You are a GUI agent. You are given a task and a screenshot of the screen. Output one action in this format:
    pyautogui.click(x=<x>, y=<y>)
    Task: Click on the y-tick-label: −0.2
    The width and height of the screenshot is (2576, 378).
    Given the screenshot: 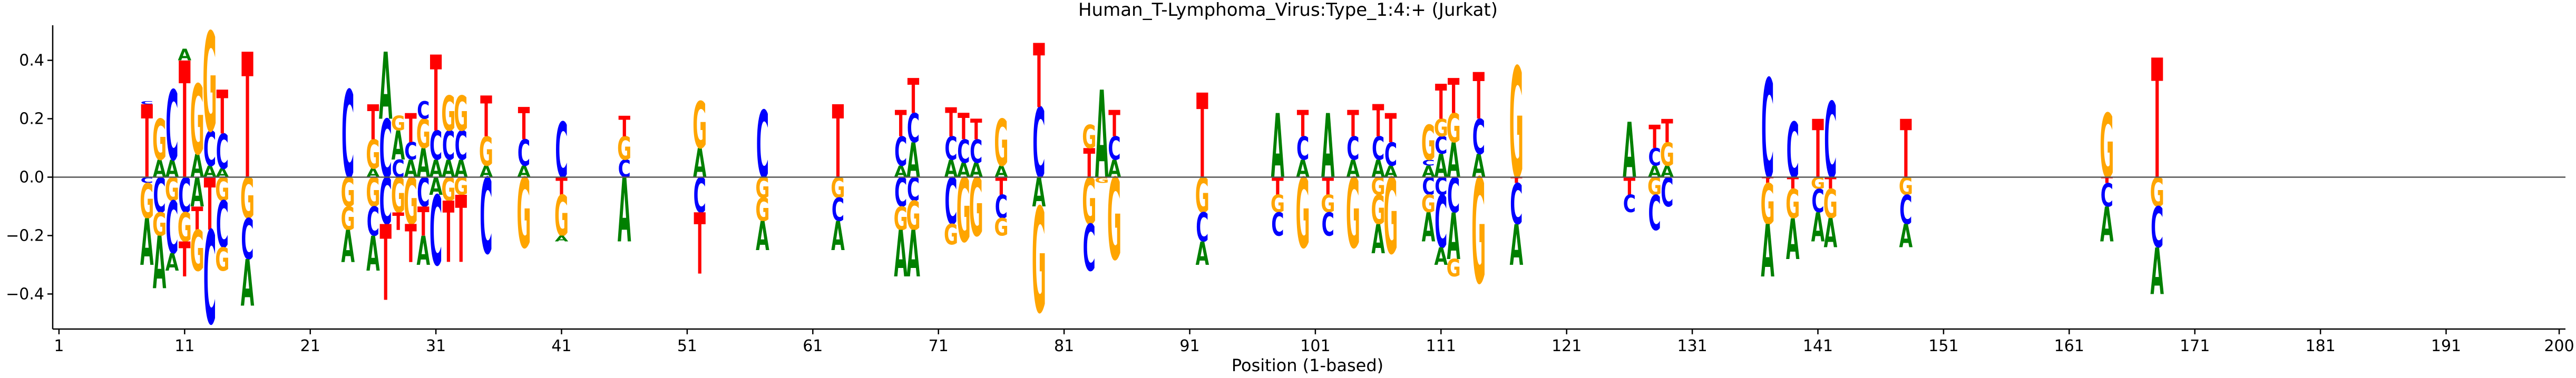 What is the action you would take?
    pyautogui.click(x=25, y=236)
    